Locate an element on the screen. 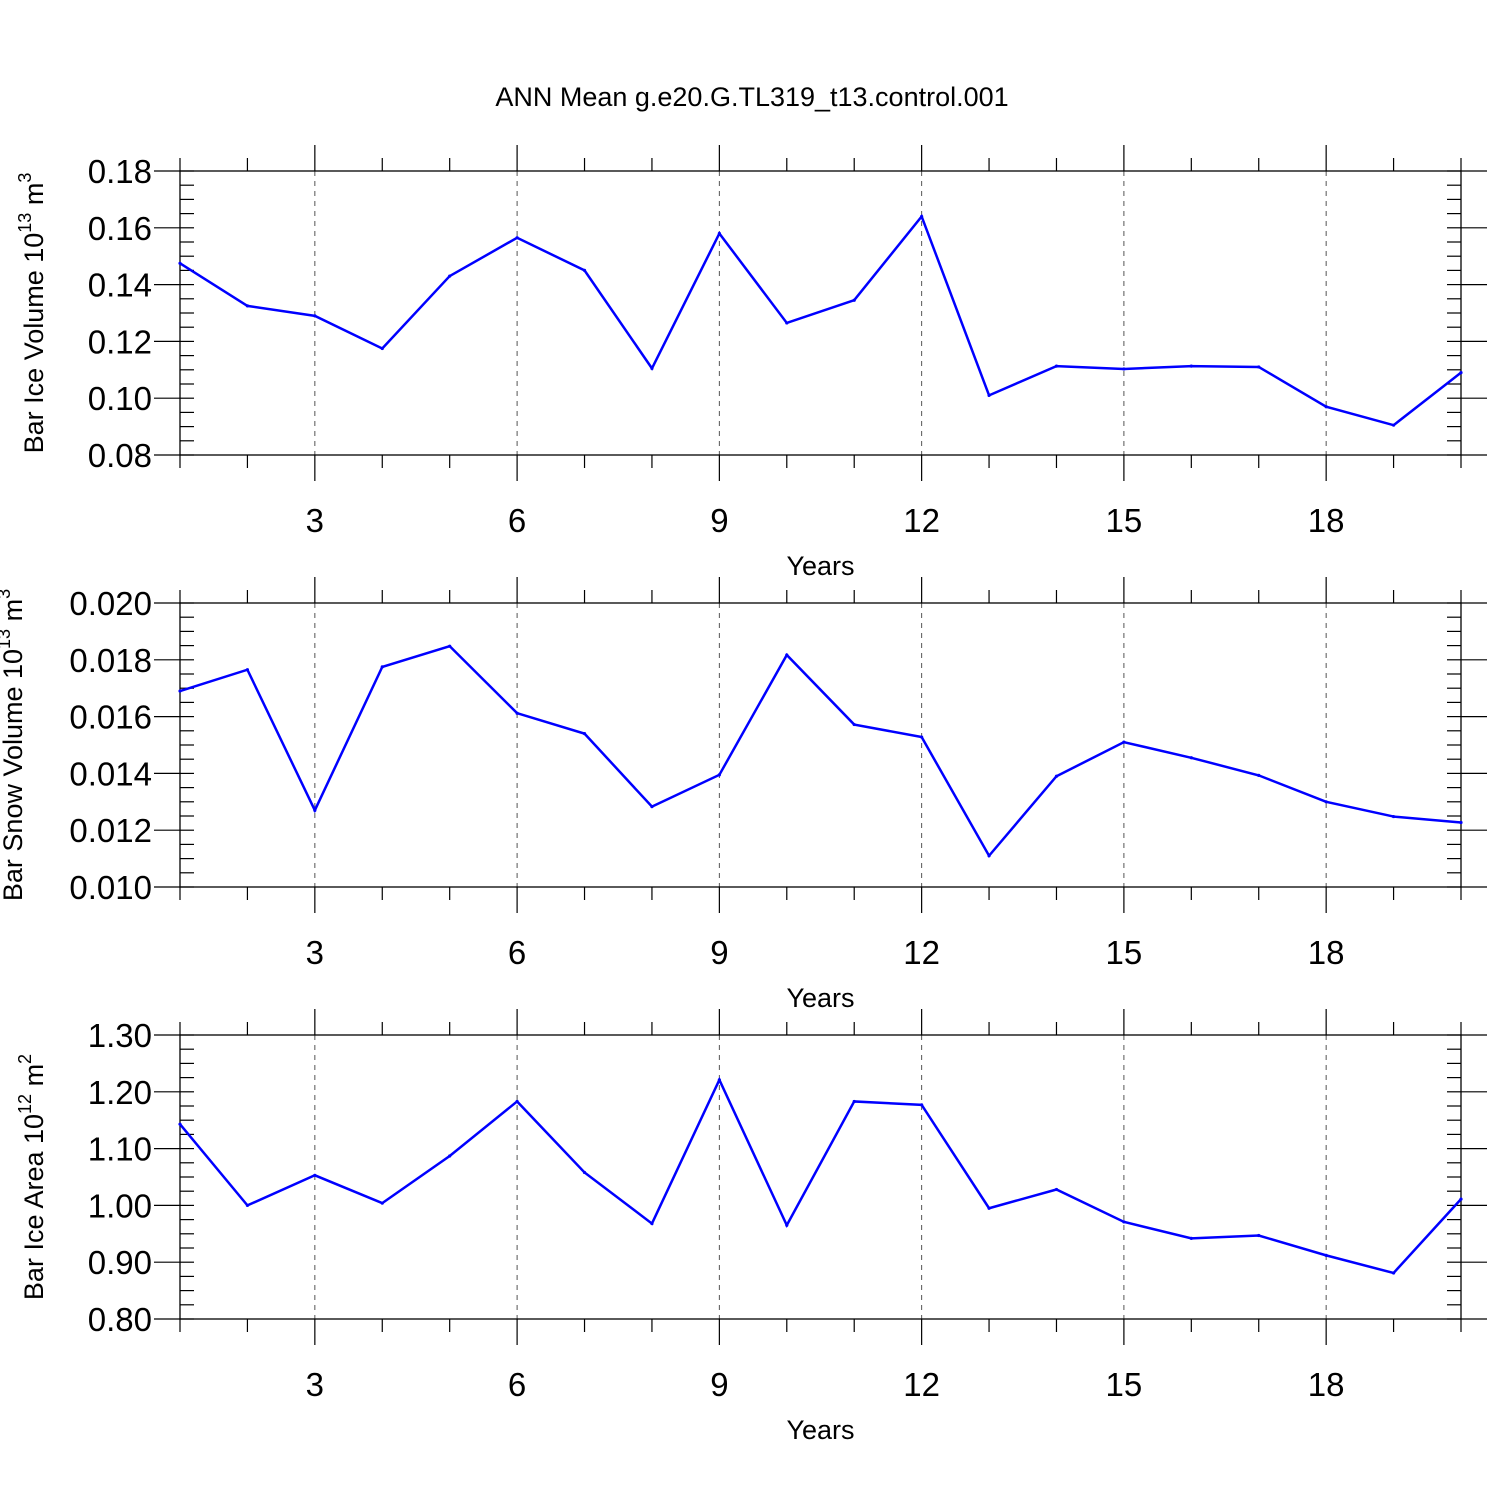 This screenshot has width=1500, height=1500. y-tick-label: 0.018 is located at coordinates (110, 660).